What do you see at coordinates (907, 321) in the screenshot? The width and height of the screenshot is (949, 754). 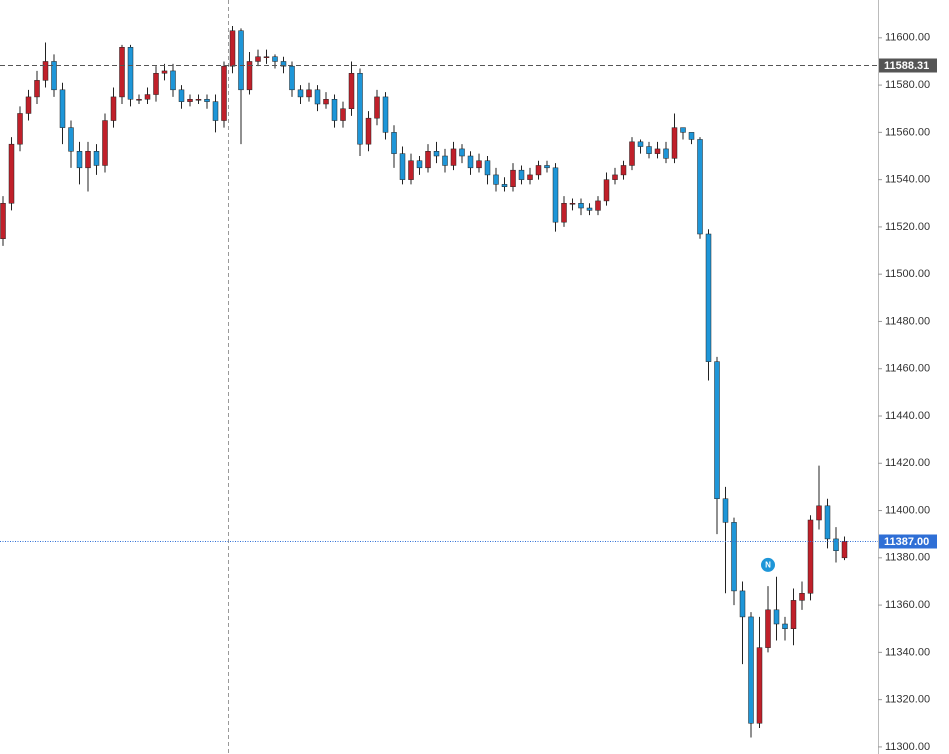 I see `y-tick-label: 11480.00` at bounding box center [907, 321].